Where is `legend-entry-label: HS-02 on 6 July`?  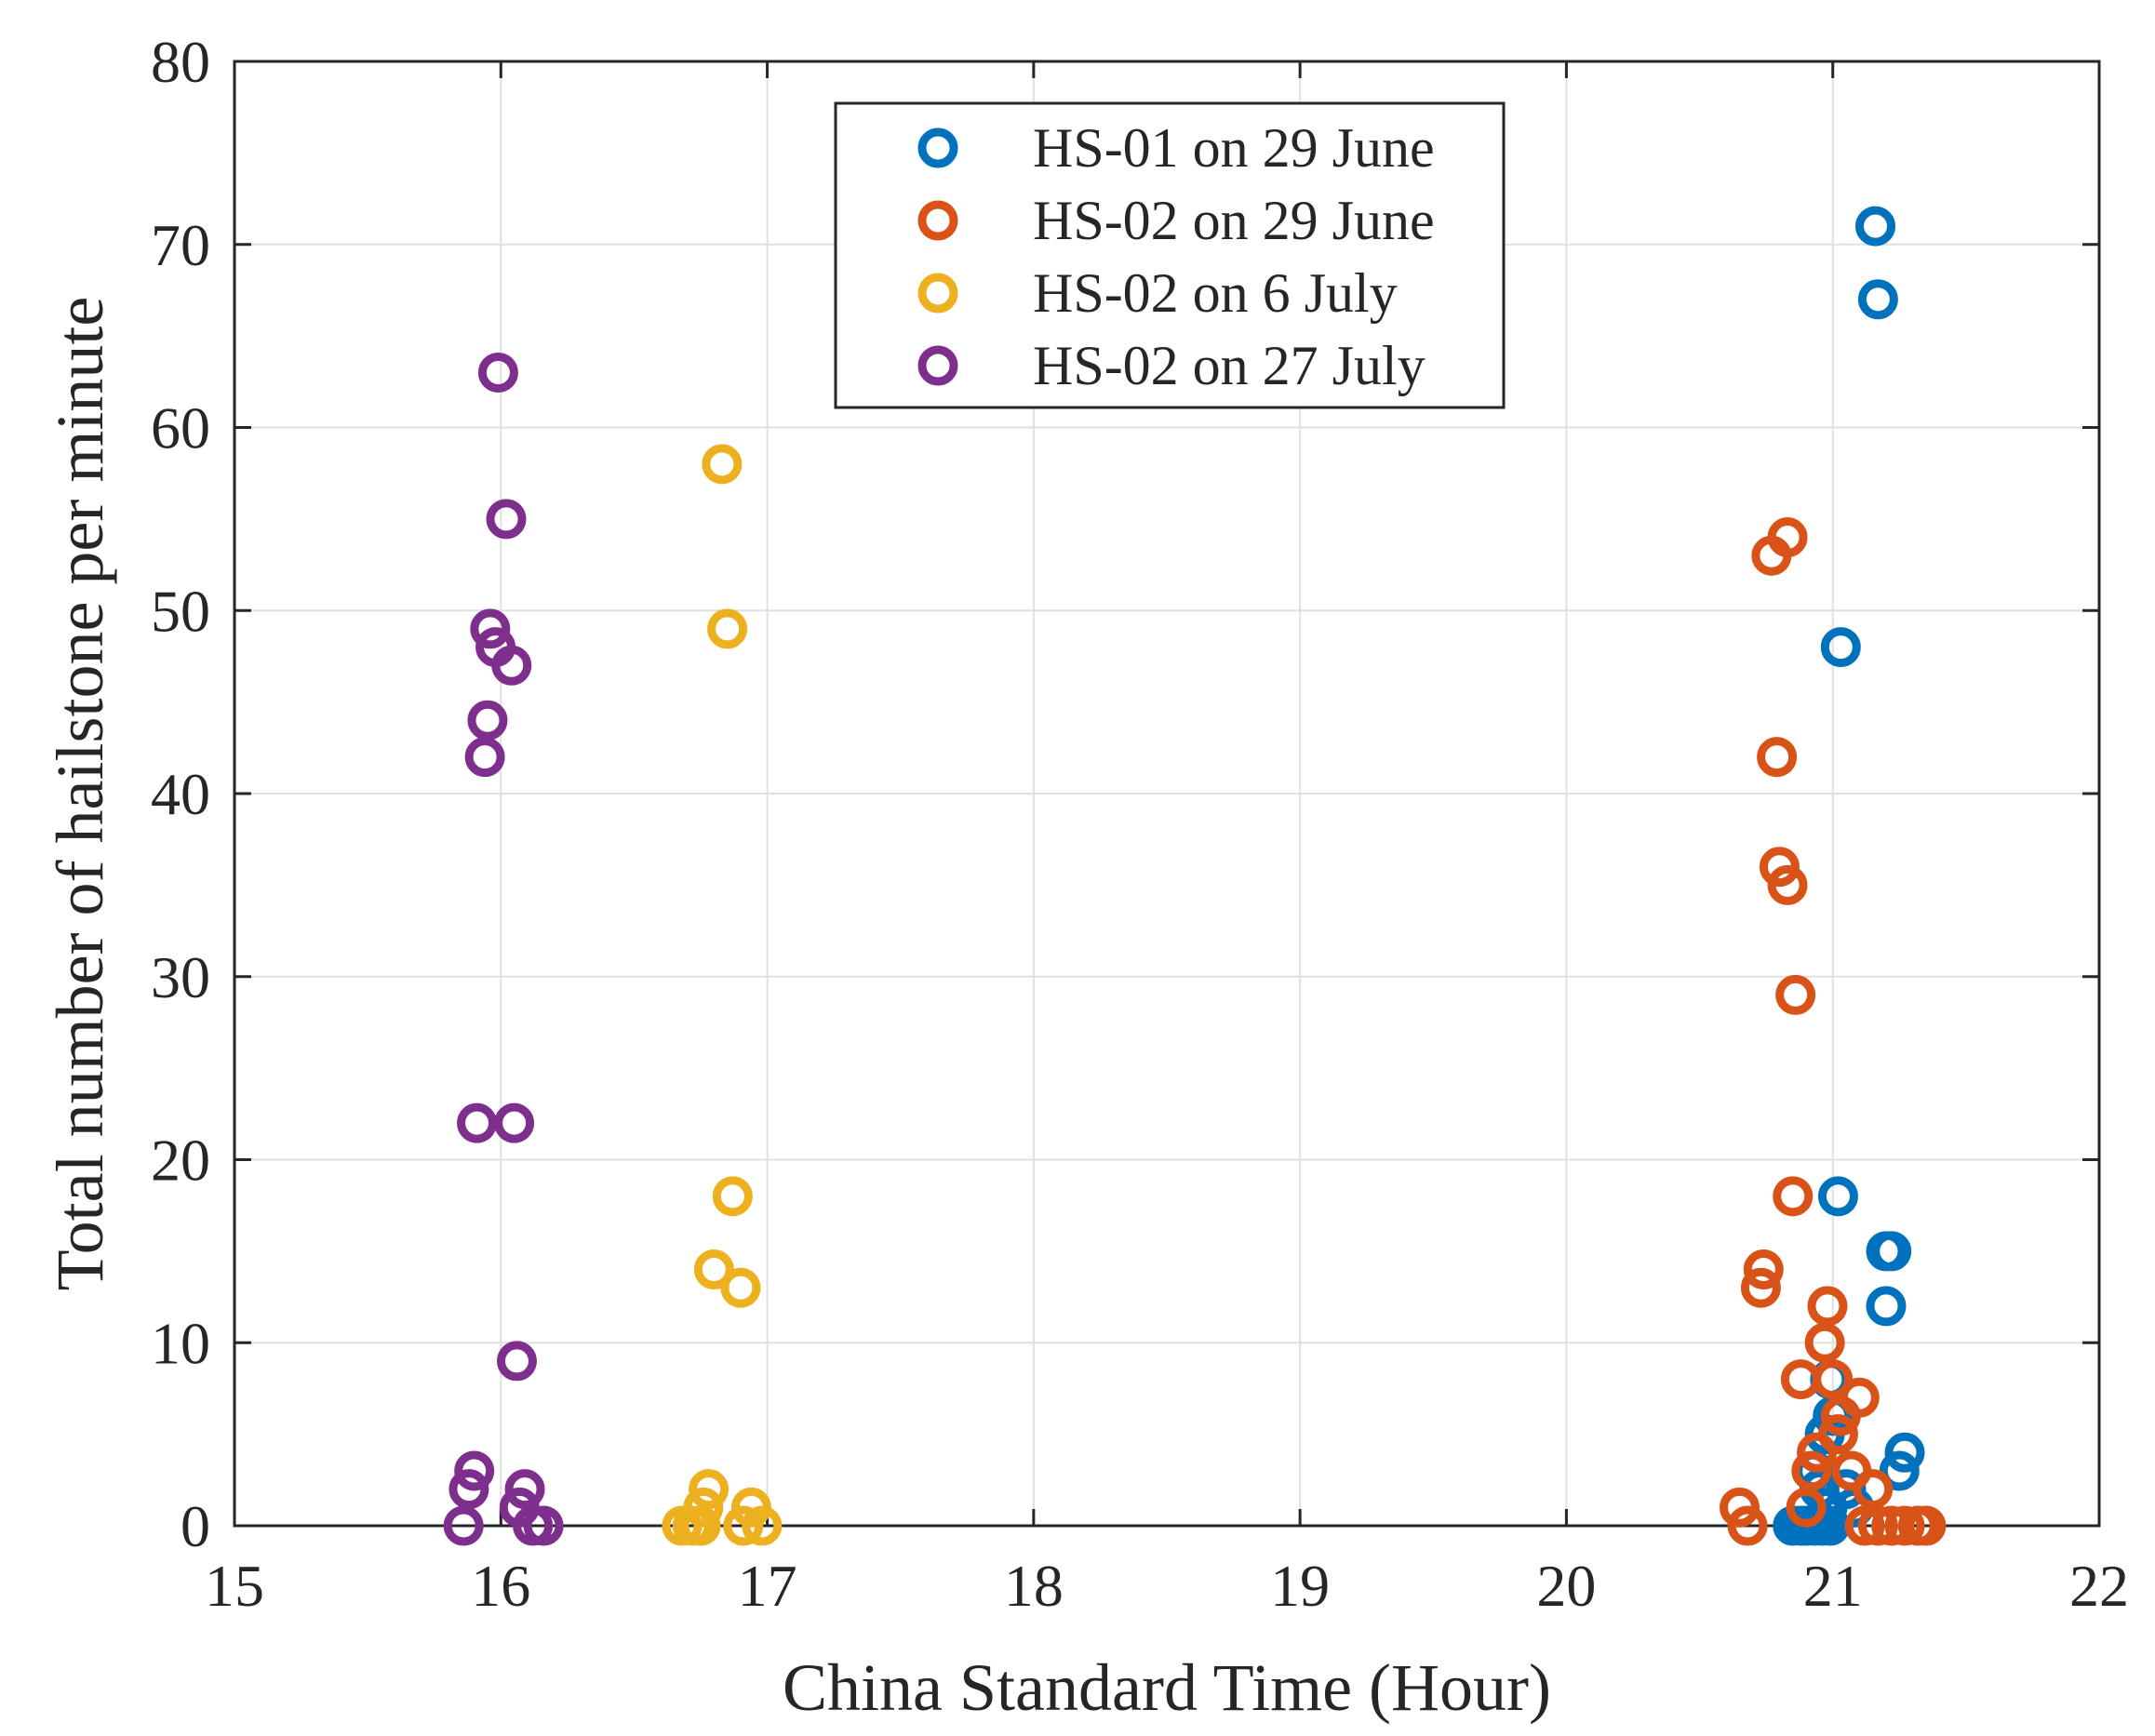 legend-entry-label: HS-02 on 6 July is located at coordinates (1216, 293).